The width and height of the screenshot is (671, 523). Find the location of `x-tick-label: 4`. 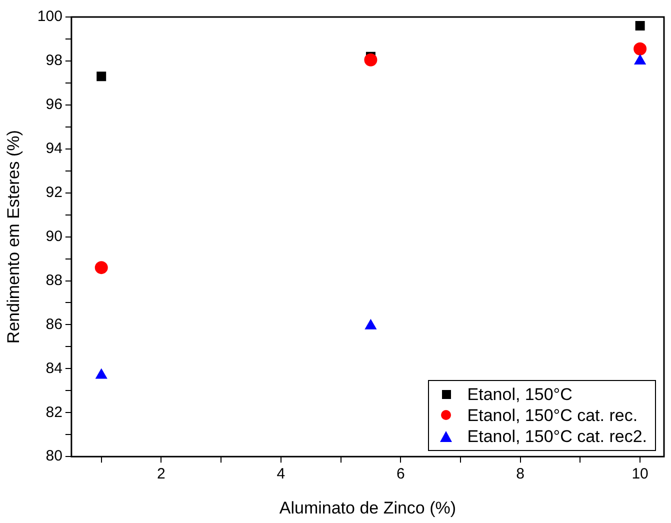

x-tick-label: 4 is located at coordinates (281, 474).